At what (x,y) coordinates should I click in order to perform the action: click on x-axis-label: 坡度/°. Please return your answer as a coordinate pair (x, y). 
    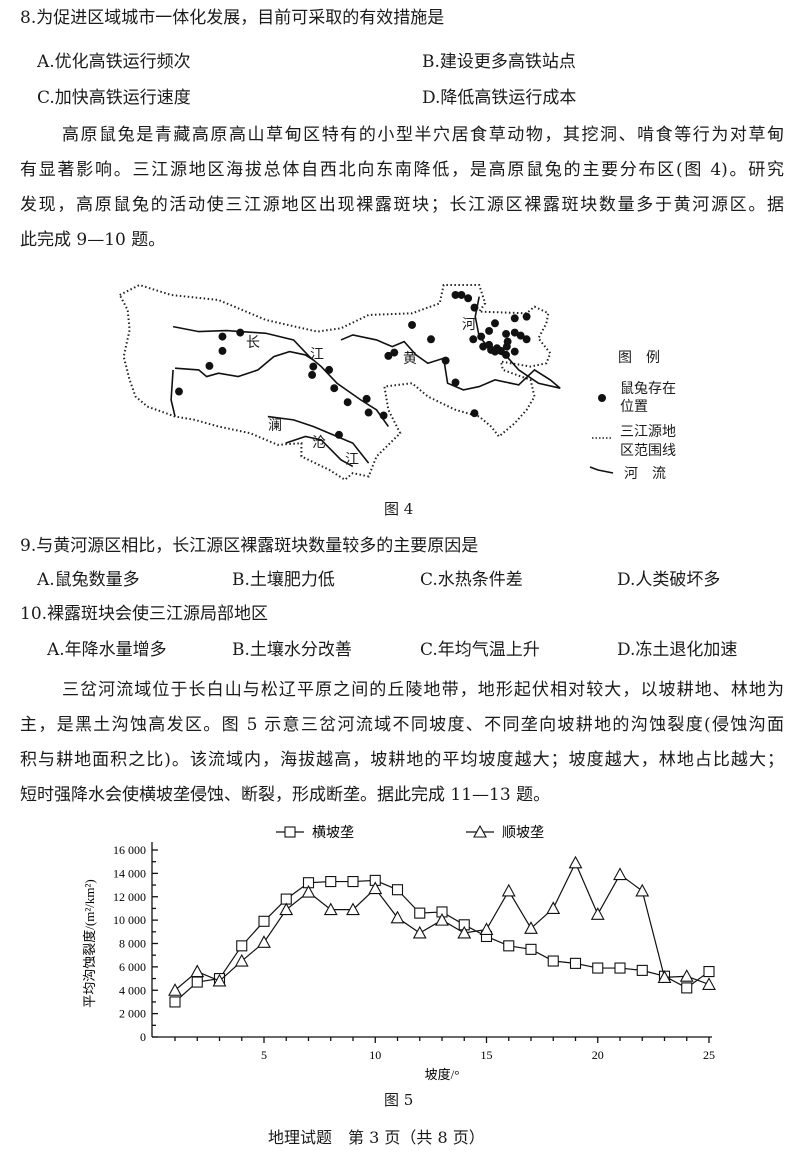
    Looking at the image, I should click on (442, 1074).